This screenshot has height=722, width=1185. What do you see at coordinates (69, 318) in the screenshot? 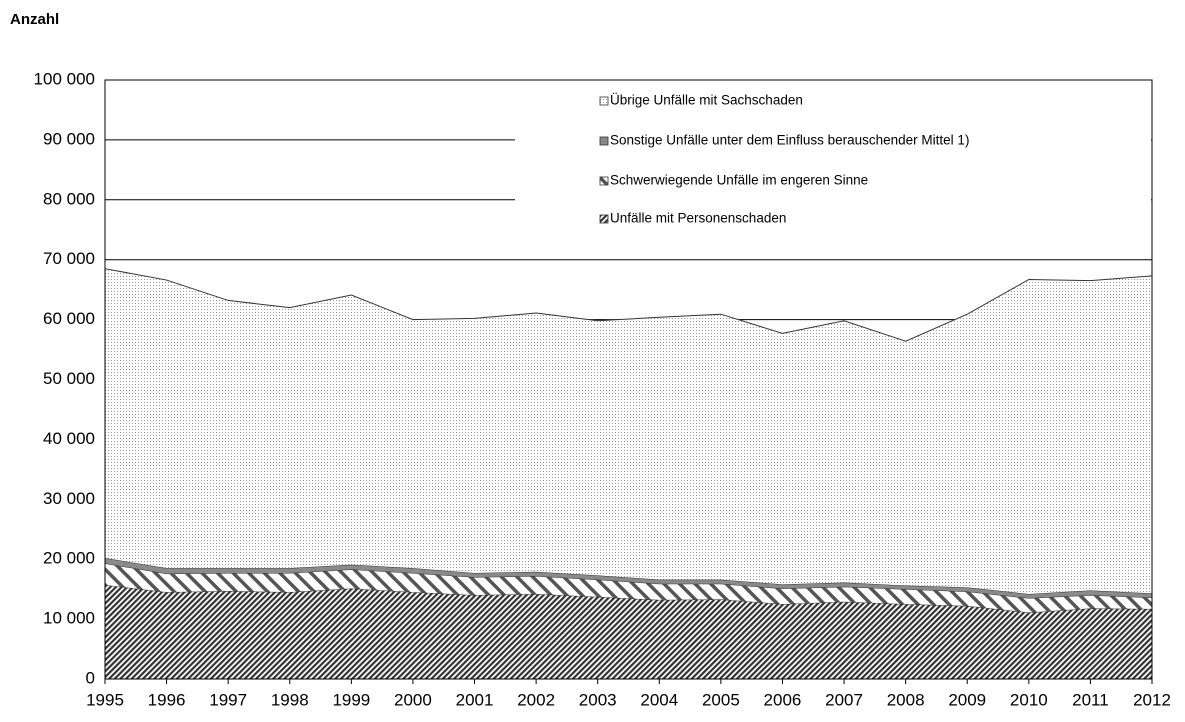
I see `y-tick-label: 60 000` at bounding box center [69, 318].